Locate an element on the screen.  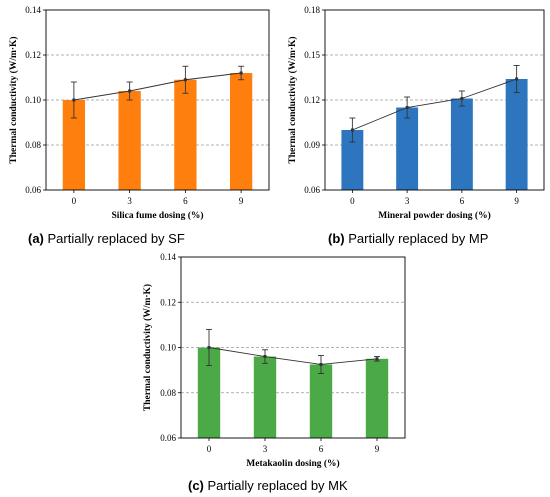
caption-c-letter: (c) is located at coordinates (196, 485).